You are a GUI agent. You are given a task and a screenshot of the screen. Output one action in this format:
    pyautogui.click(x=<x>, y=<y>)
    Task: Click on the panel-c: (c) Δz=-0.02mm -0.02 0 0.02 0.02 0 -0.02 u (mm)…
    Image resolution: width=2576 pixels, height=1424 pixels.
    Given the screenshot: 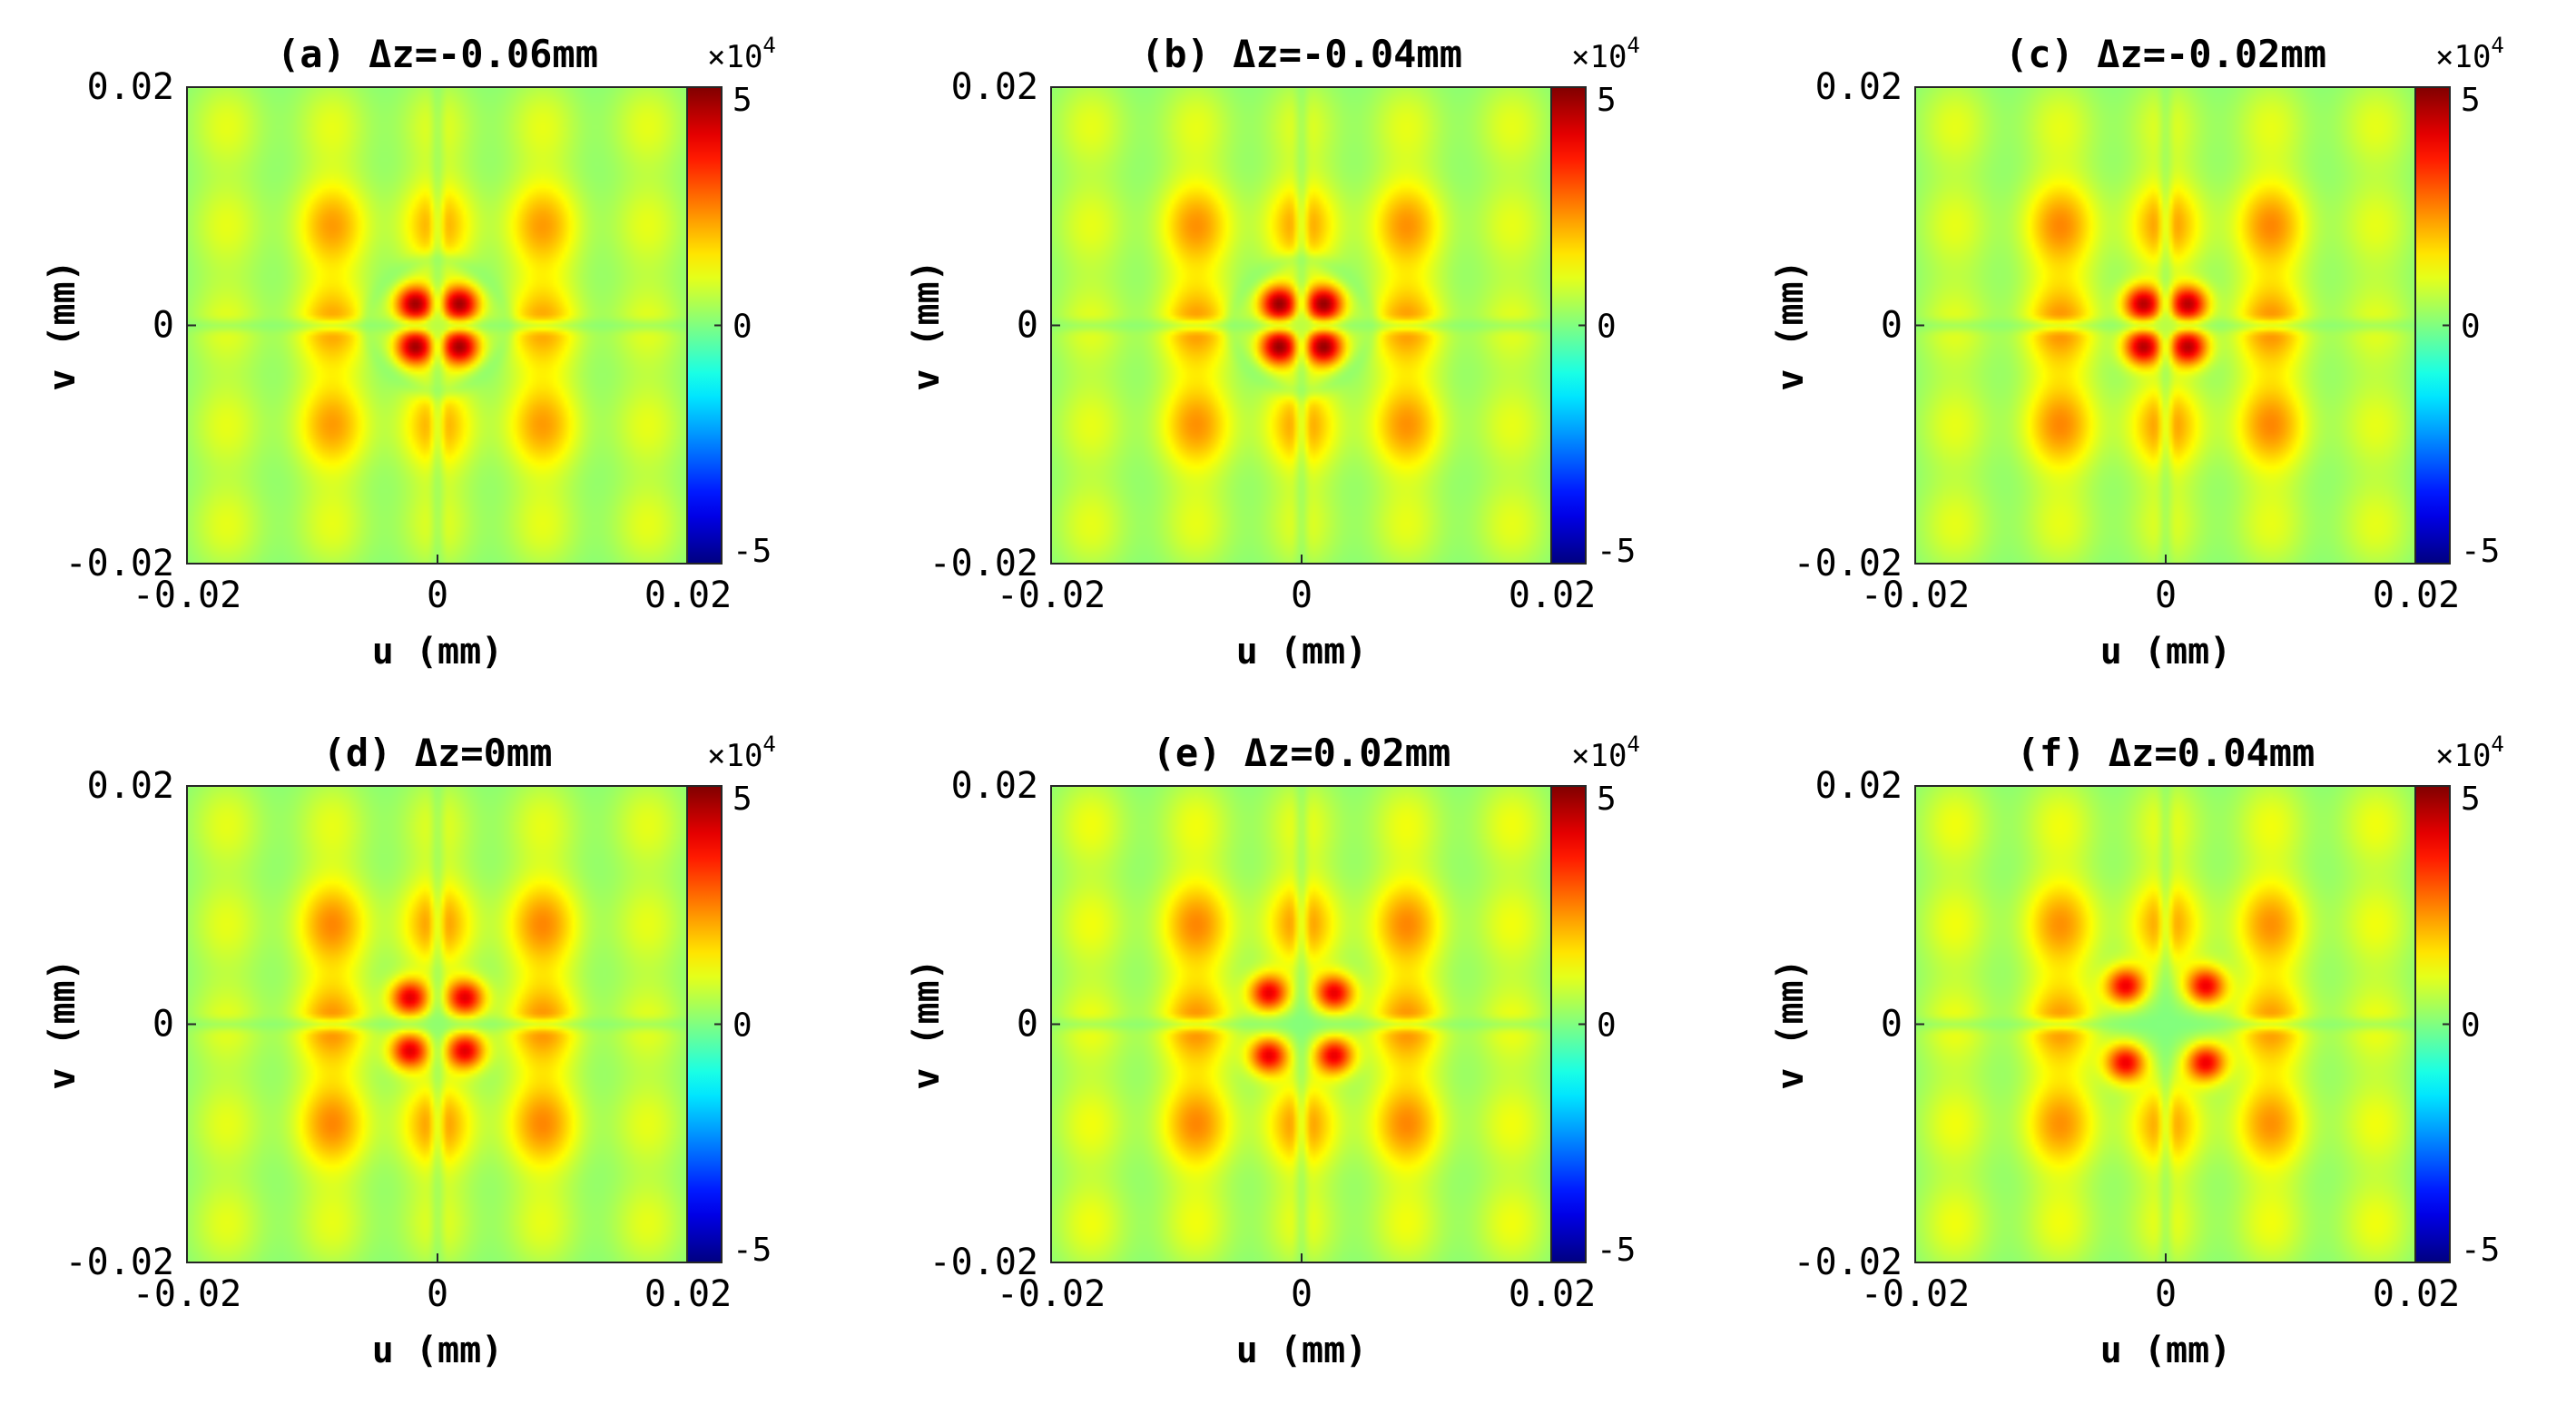 What is the action you would take?
    pyautogui.click(x=2137, y=352)
    